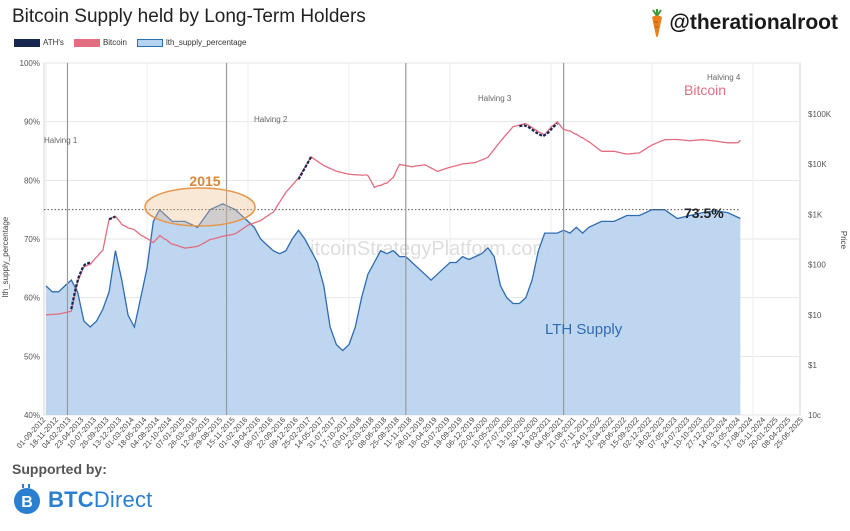 The image size is (850, 531). What do you see at coordinates (812, 365) in the screenshot?
I see `y2-tick-label: $1` at bounding box center [812, 365].